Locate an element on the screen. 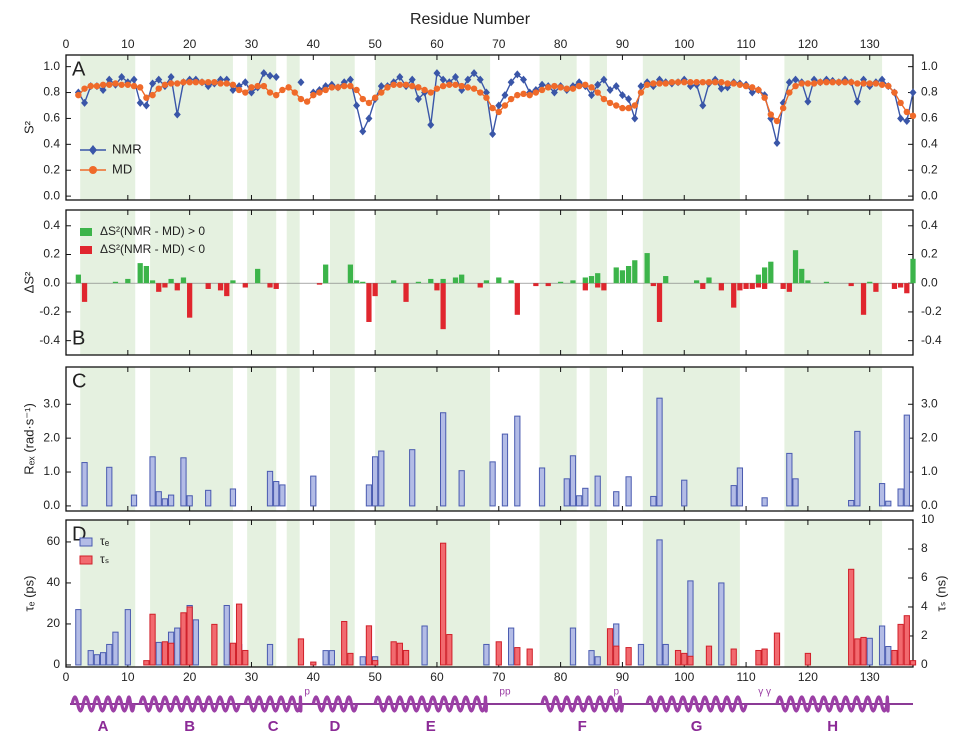  y2-tick-label: 10 is located at coordinates (928, 519).